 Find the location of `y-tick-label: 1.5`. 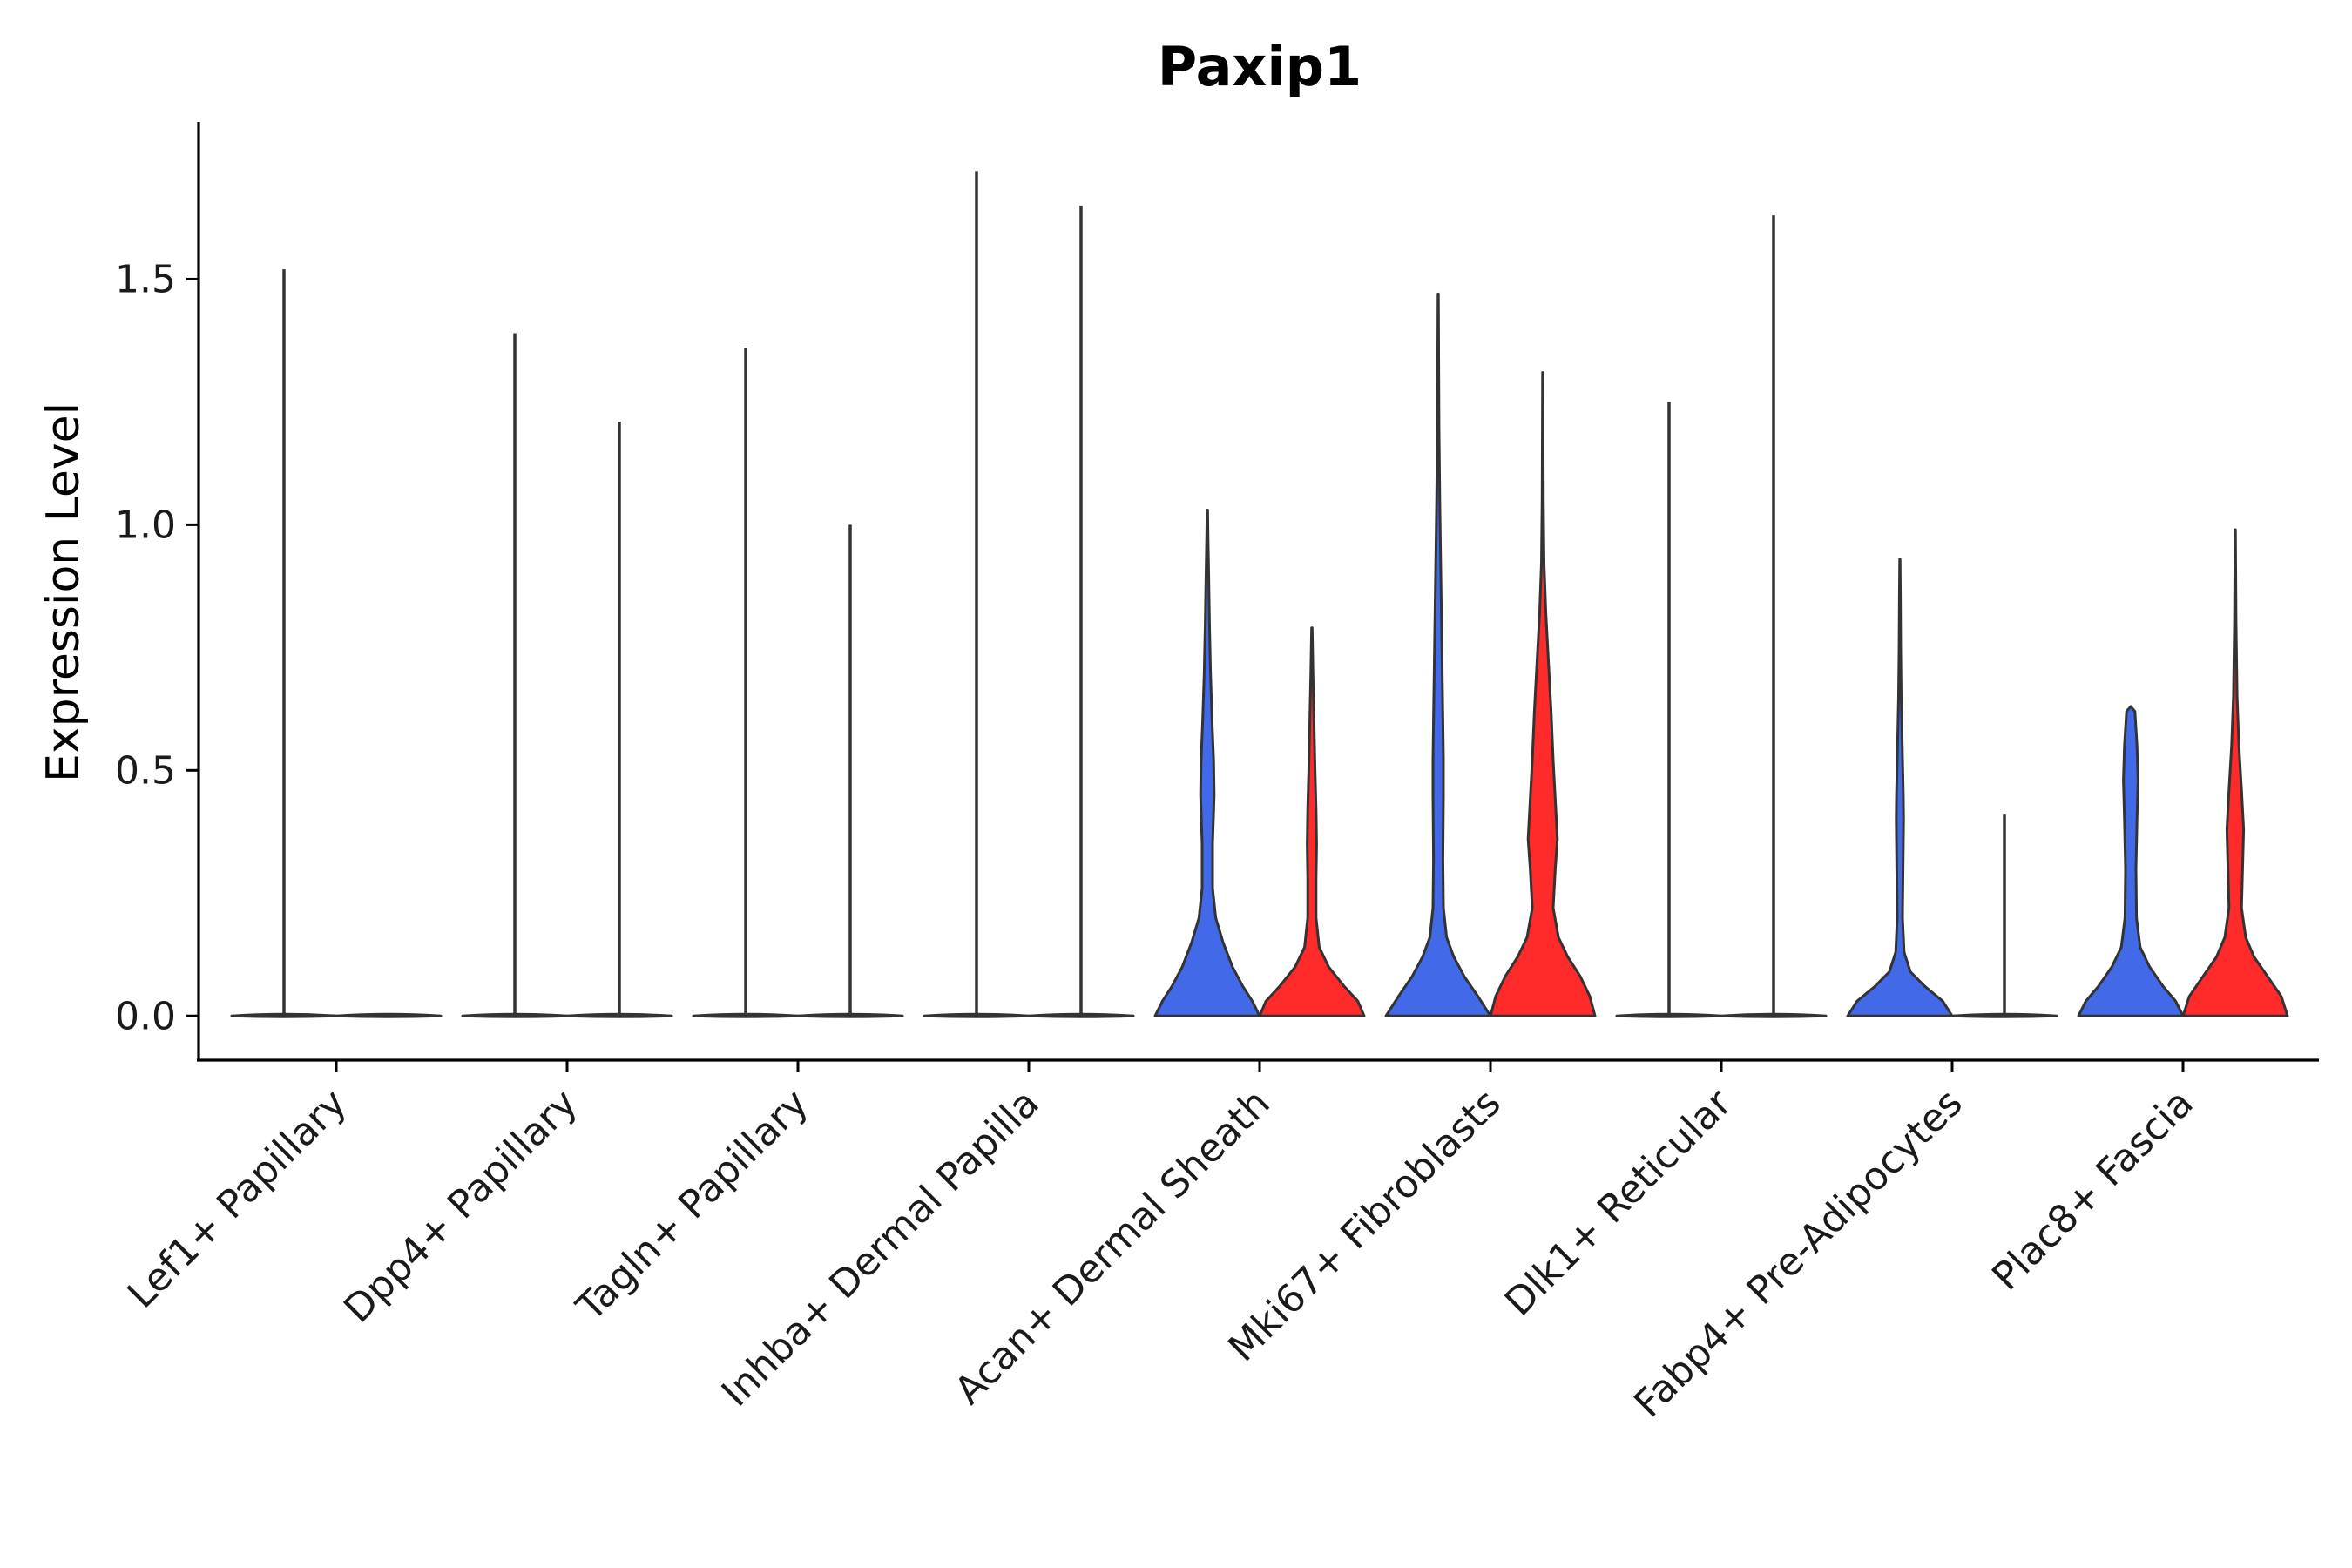

y-tick-label: 1.5 is located at coordinates (145, 279).